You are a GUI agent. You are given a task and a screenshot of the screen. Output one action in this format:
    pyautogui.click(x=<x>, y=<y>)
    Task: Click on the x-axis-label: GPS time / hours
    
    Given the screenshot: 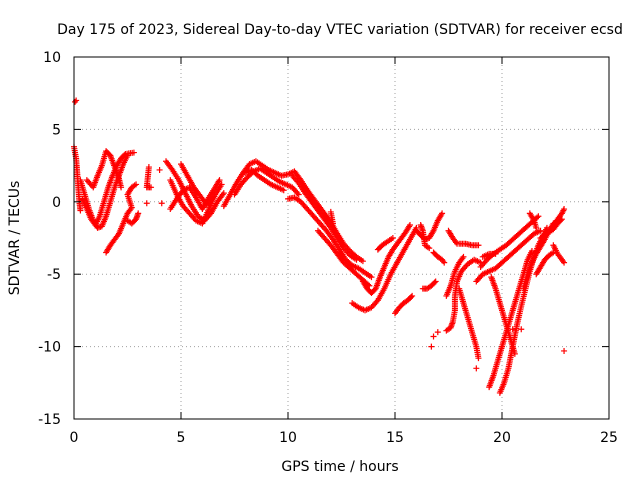 What is the action you would take?
    pyautogui.click(x=339, y=467)
    